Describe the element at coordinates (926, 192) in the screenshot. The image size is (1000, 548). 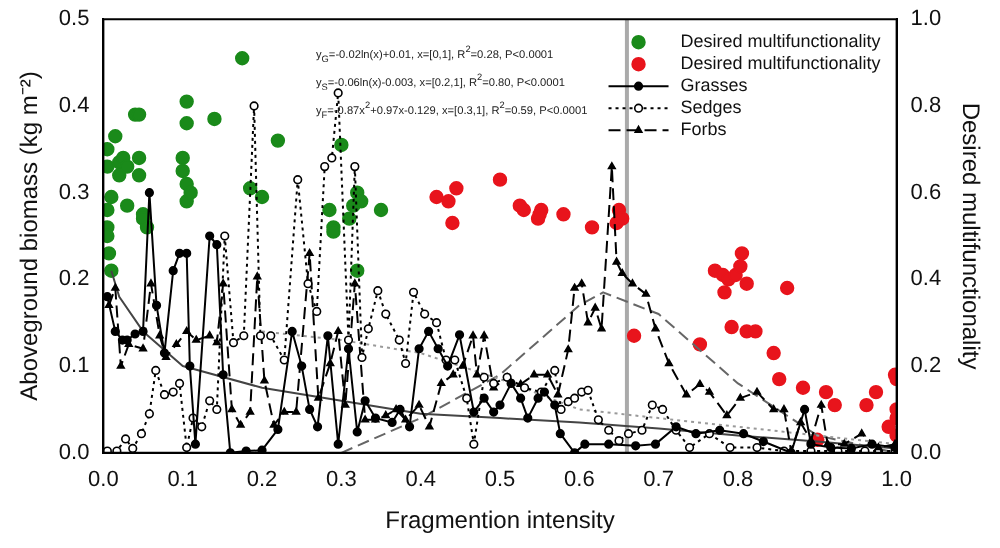
I see `y2-tick-label: 0.6` at that location.